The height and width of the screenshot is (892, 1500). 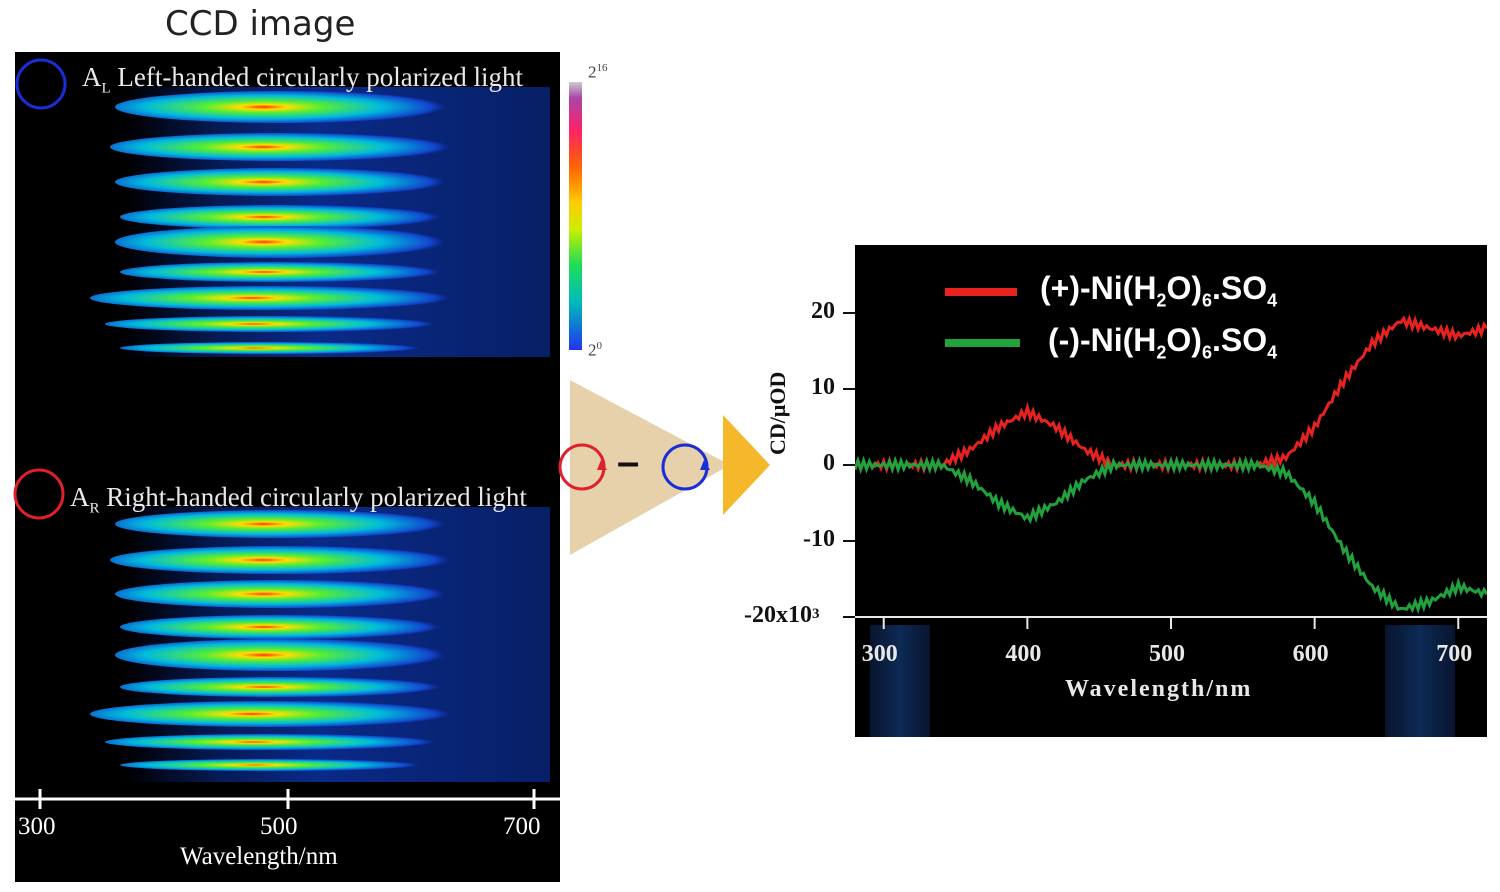 What do you see at coordinates (982, 343) in the screenshot?
I see `legend-swatch-minus` at bounding box center [982, 343].